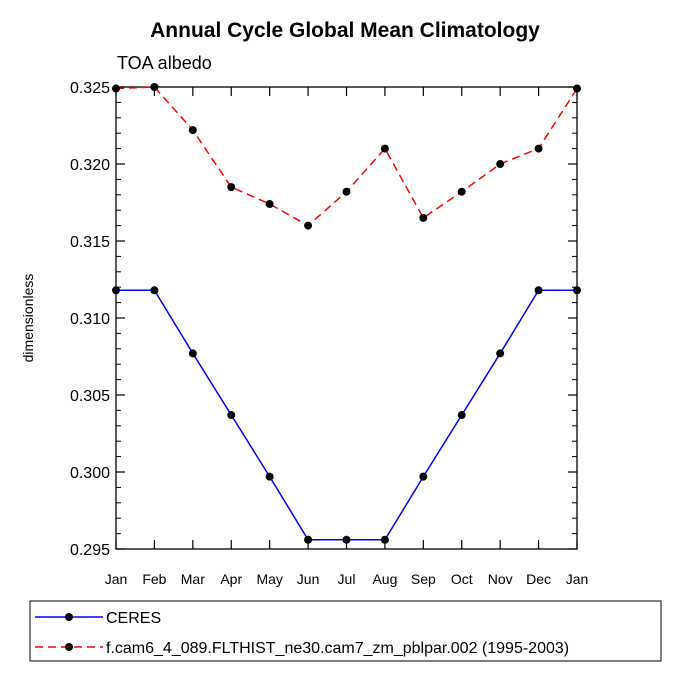  What do you see at coordinates (269, 579) in the screenshot?
I see `x-tick-label: May` at bounding box center [269, 579].